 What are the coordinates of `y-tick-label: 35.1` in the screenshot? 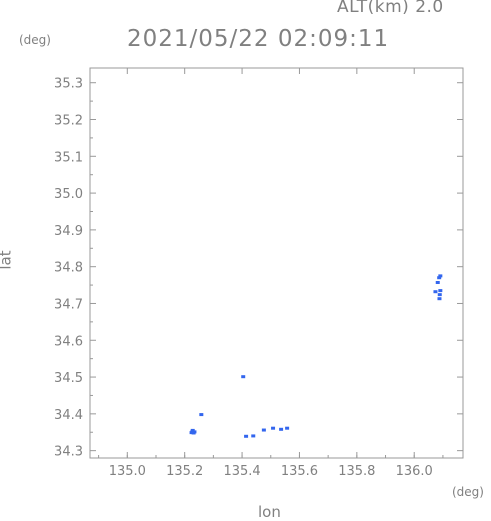 It's located at (68, 157).